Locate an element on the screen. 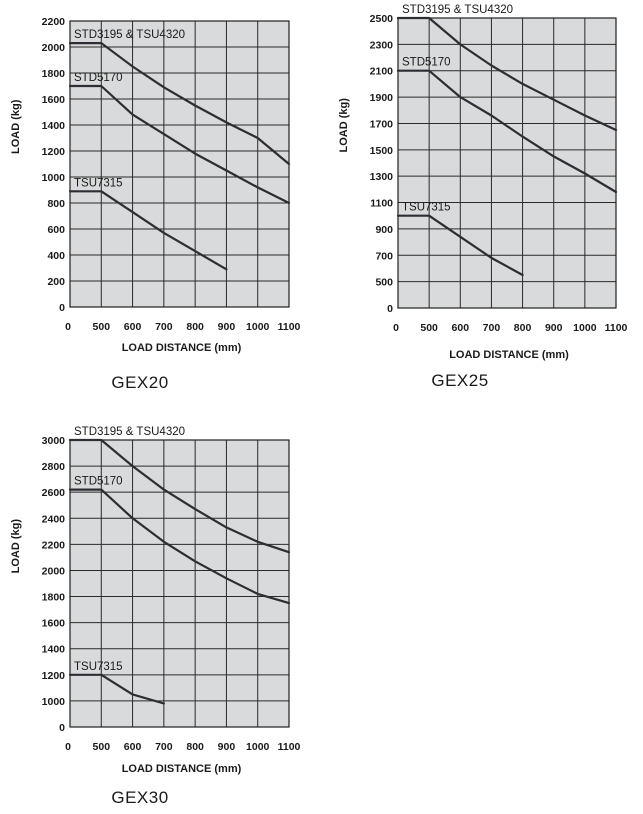 The height and width of the screenshot is (814, 643). y-tick-label: 200 is located at coordinates (56, 282).